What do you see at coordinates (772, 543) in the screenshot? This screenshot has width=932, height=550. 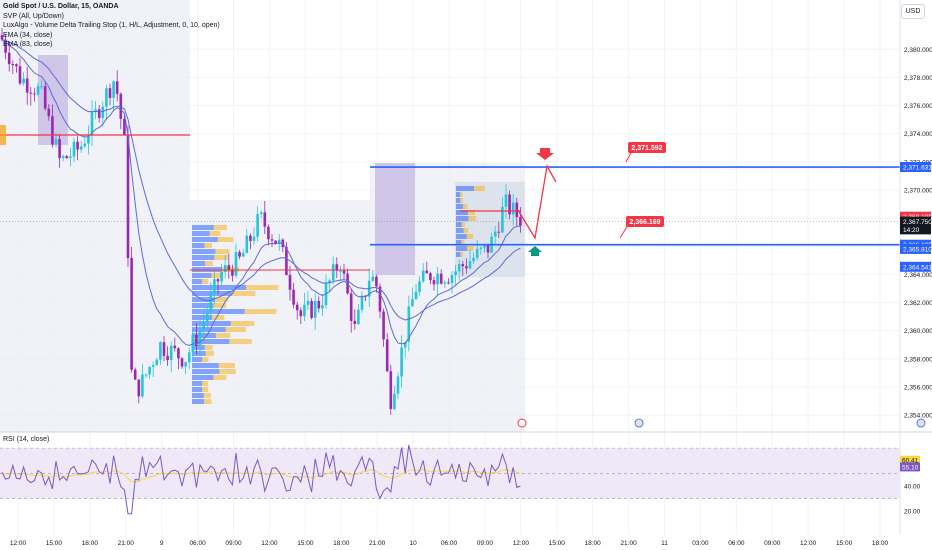 I see `time-tick-label: 09:00` at bounding box center [772, 543].